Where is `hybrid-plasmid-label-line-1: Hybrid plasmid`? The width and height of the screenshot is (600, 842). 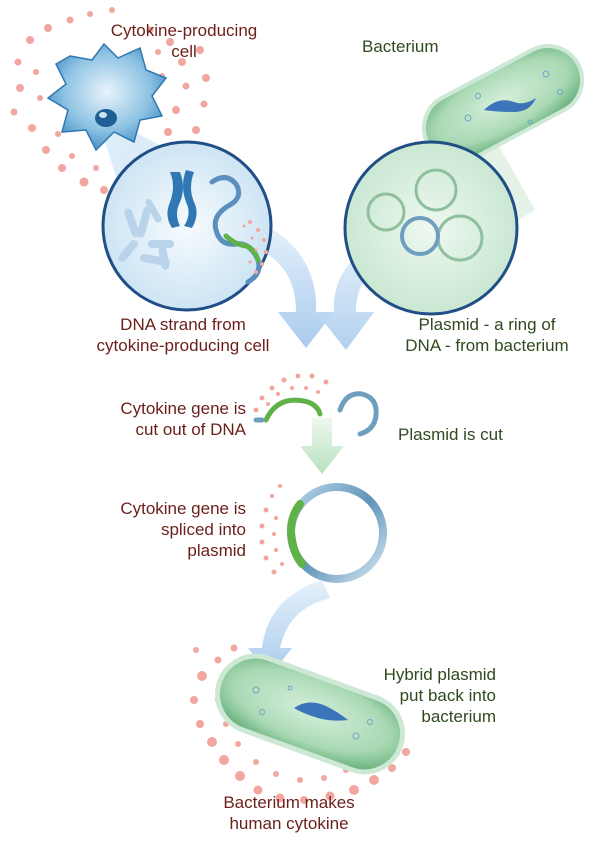 hybrid-plasmid-label-line-1: Hybrid plasmid is located at coordinates (439, 674).